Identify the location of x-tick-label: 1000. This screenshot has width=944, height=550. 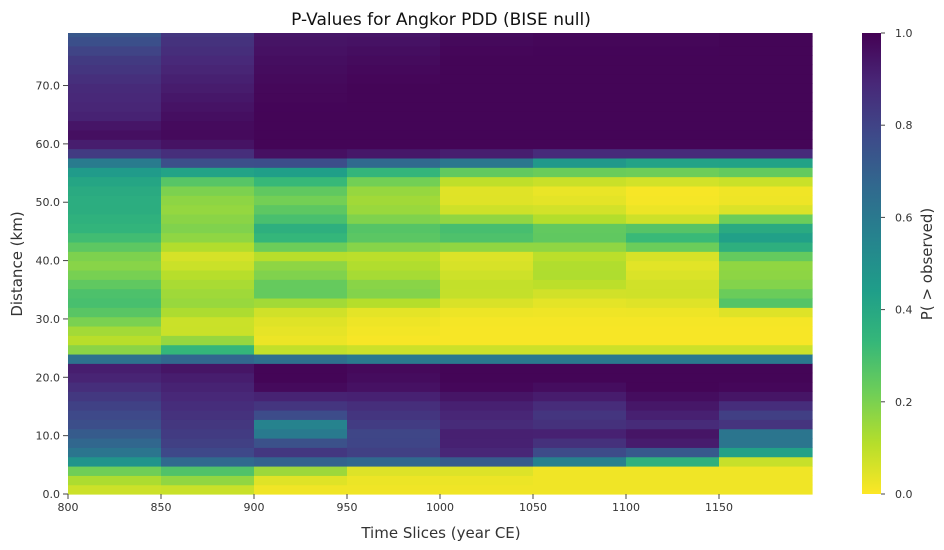
(440, 507).